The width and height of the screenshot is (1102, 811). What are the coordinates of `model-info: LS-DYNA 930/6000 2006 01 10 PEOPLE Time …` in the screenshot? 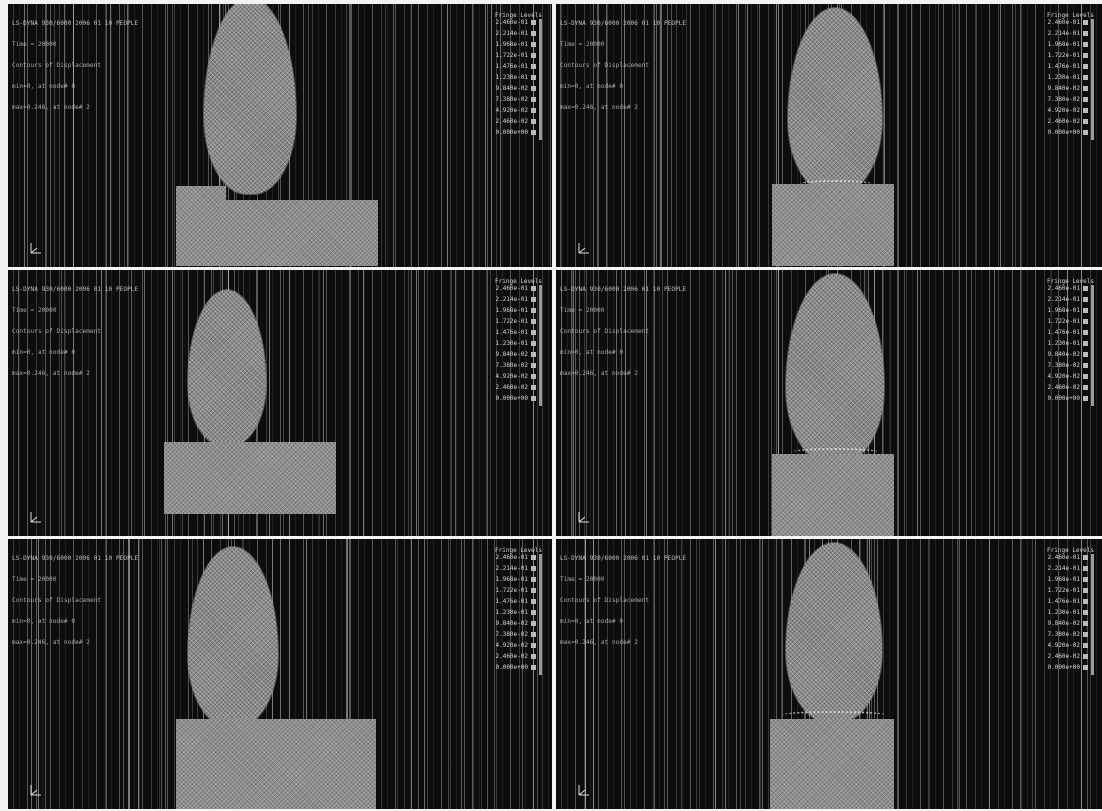 It's located at (75, 65).